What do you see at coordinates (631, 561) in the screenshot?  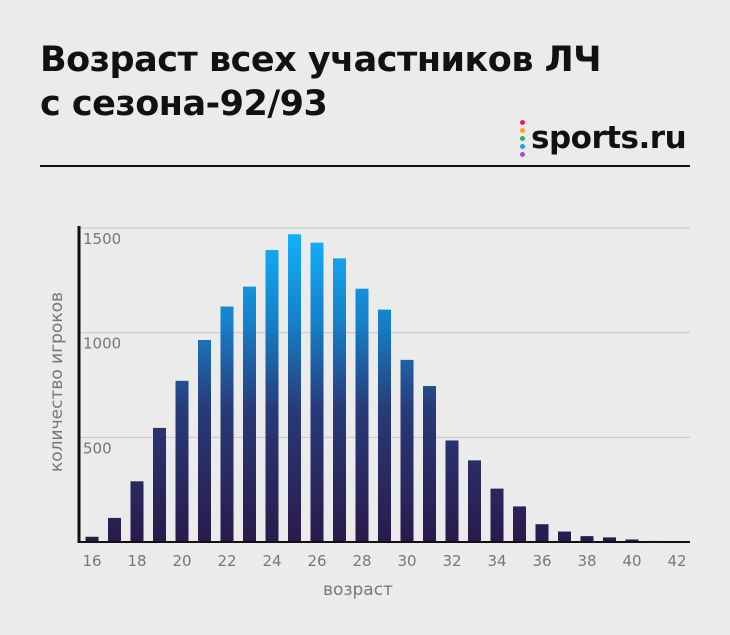 I see `x-tick-label: 40` at bounding box center [631, 561].